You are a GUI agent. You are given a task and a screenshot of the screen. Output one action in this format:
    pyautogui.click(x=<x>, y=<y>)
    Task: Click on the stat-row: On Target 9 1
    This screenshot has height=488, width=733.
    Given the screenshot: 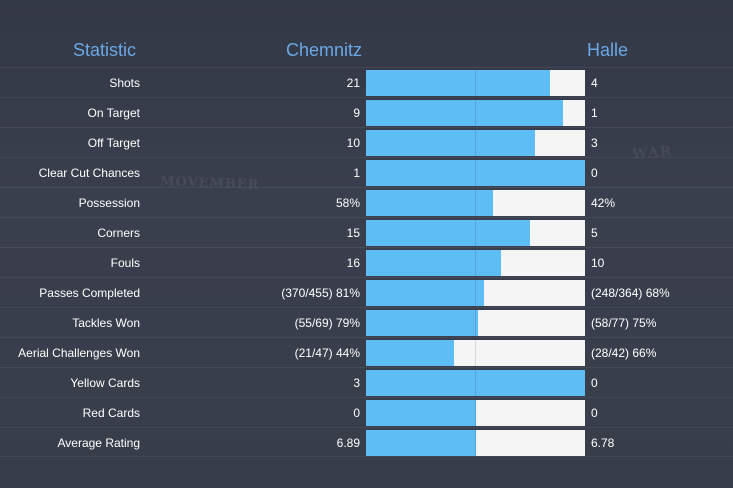 What is the action you would take?
    pyautogui.click(x=366, y=112)
    